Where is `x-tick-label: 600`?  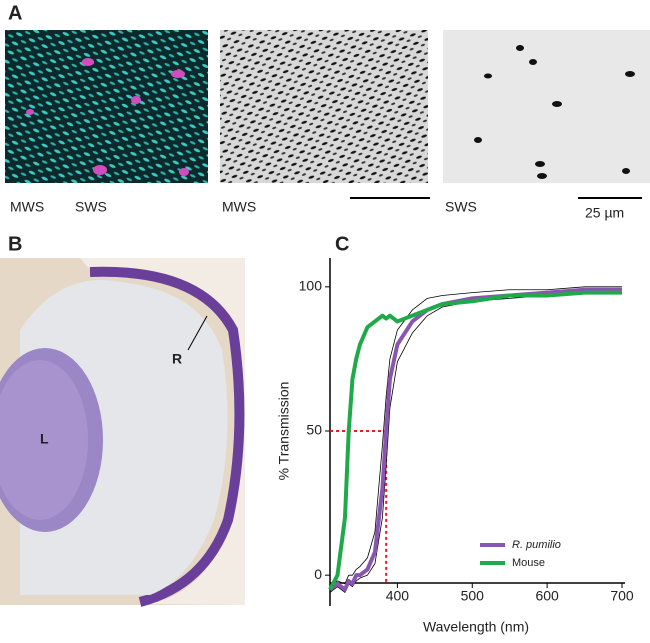 x-tick-label: 600 is located at coordinates (547, 596).